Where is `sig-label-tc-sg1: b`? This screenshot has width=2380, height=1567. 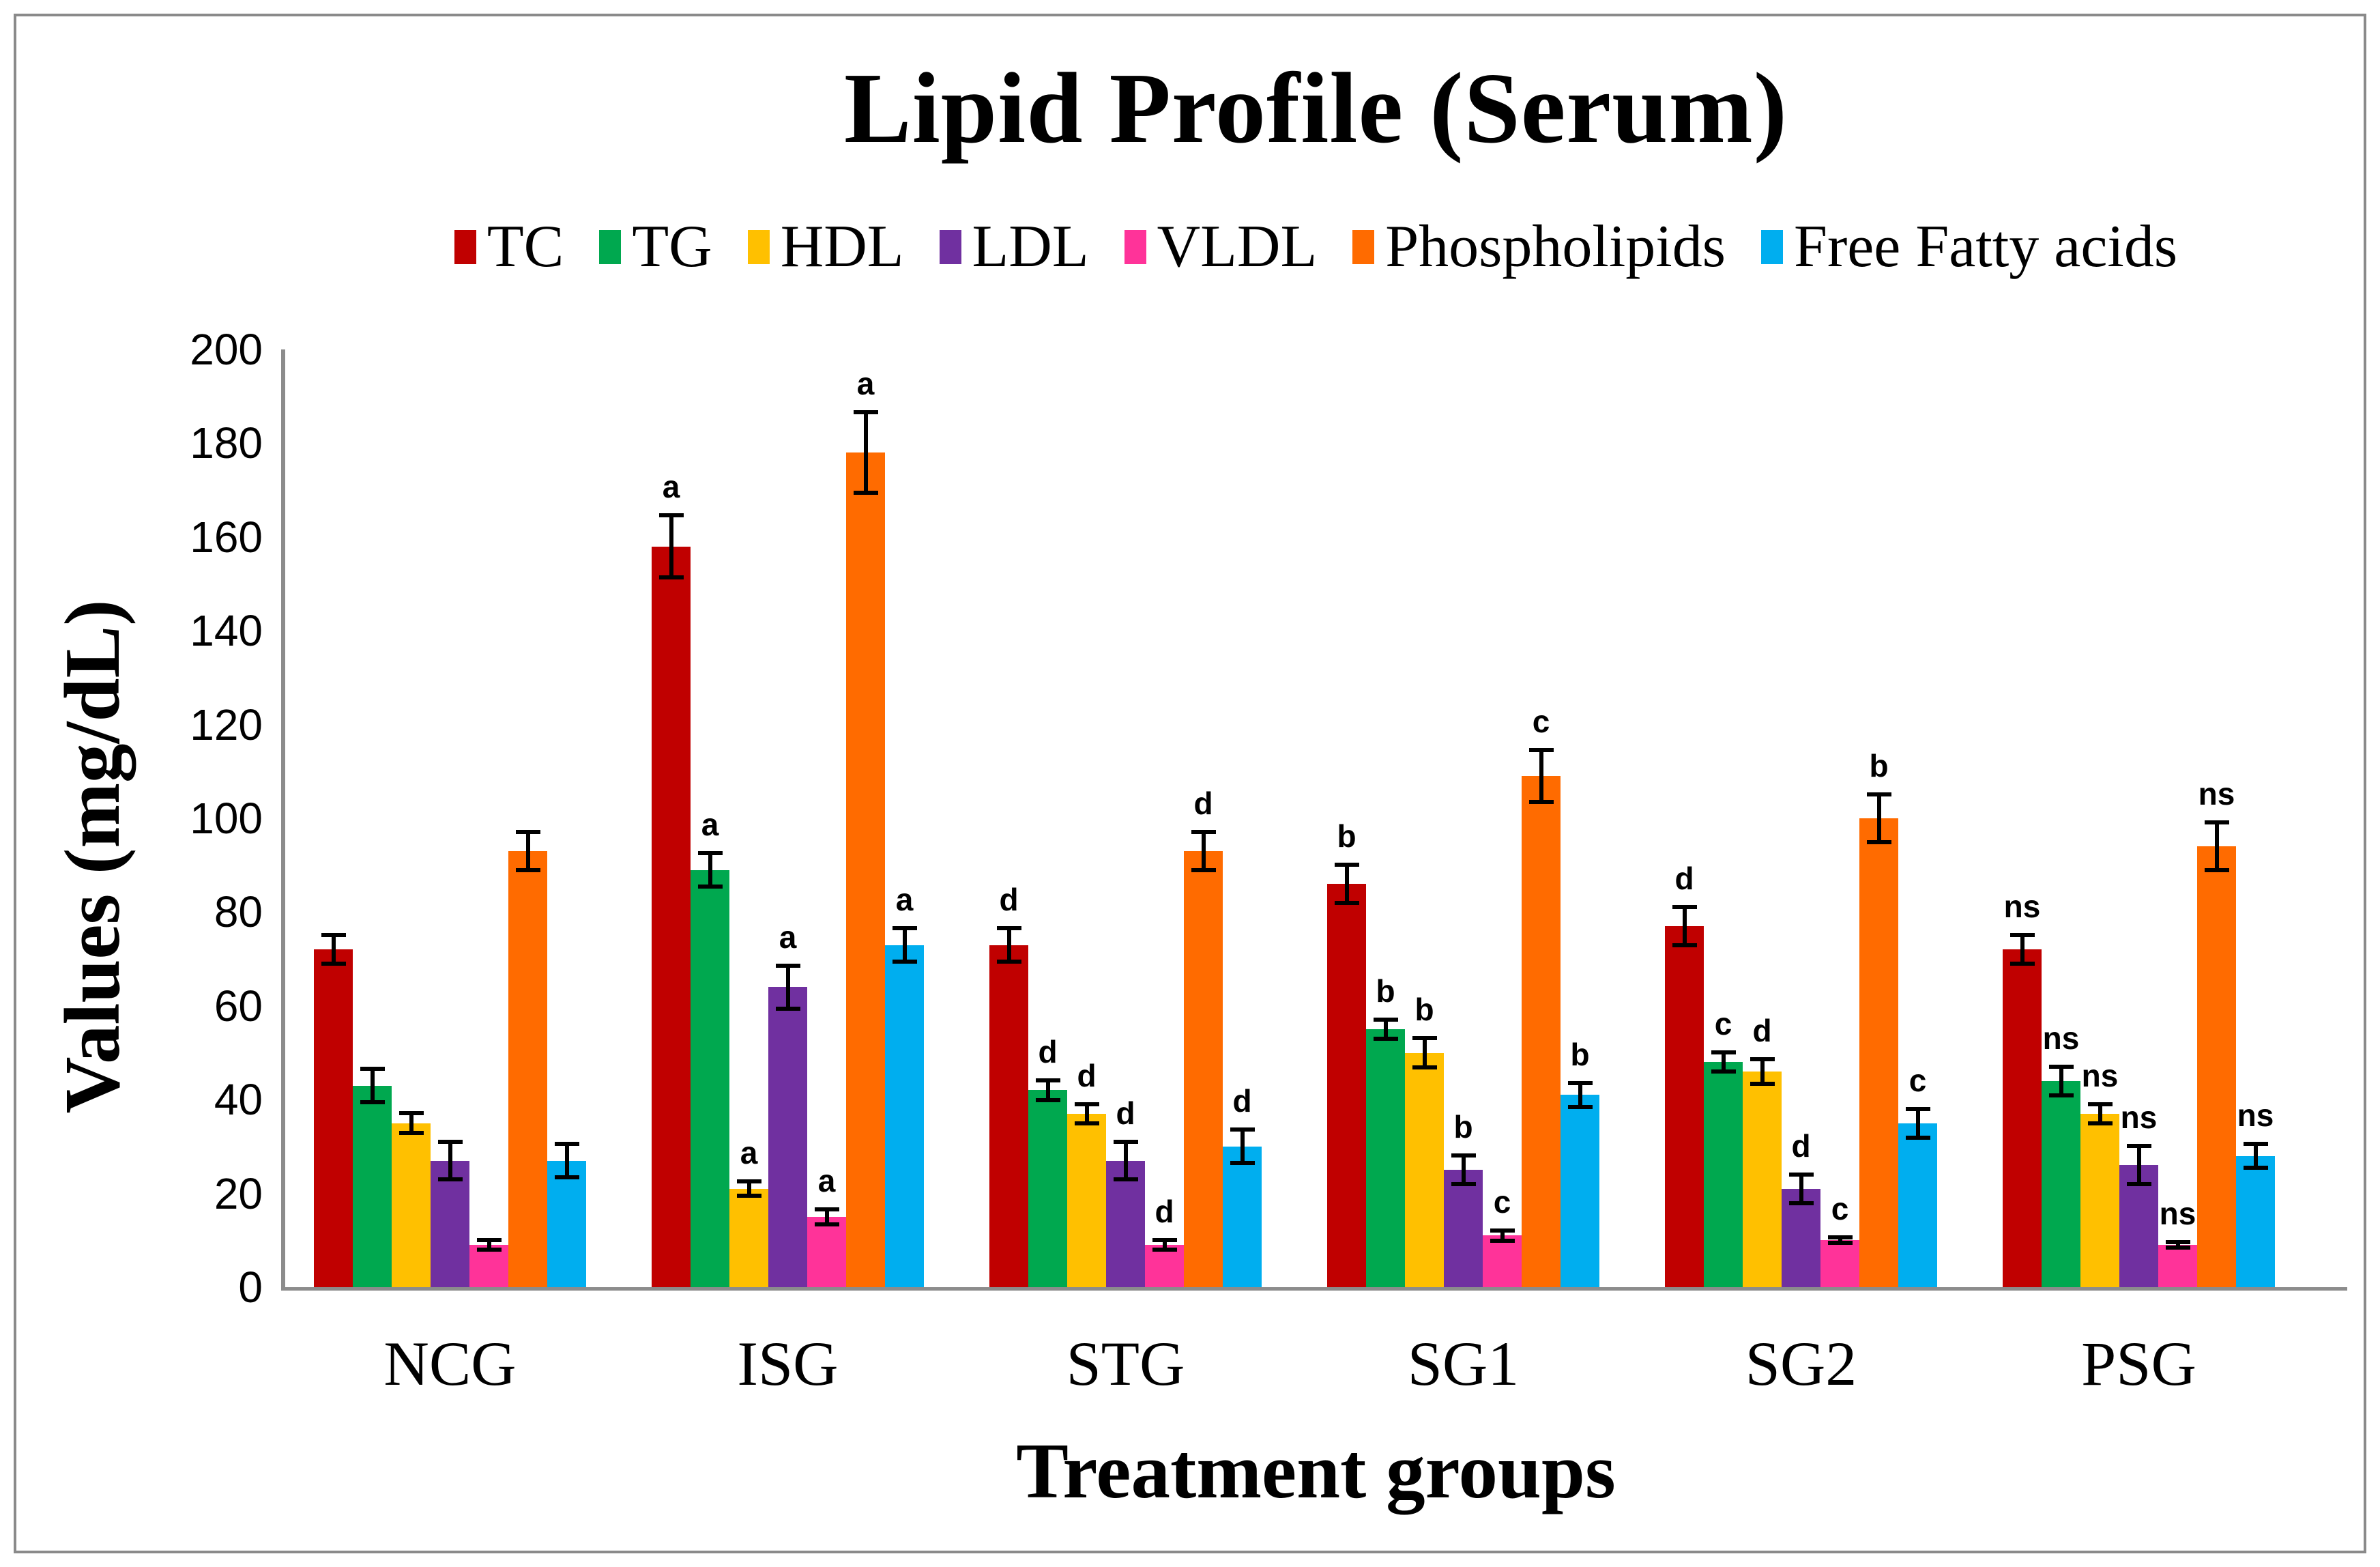 sig-label-tc-sg1: b is located at coordinates (1346, 836).